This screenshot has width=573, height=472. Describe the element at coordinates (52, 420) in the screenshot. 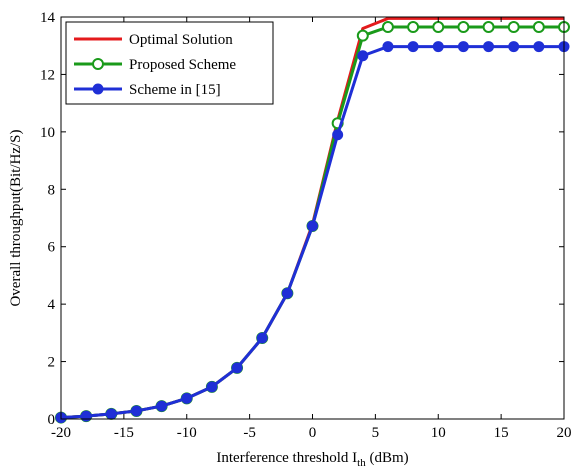

I see `y-tick-label: 0` at that location.